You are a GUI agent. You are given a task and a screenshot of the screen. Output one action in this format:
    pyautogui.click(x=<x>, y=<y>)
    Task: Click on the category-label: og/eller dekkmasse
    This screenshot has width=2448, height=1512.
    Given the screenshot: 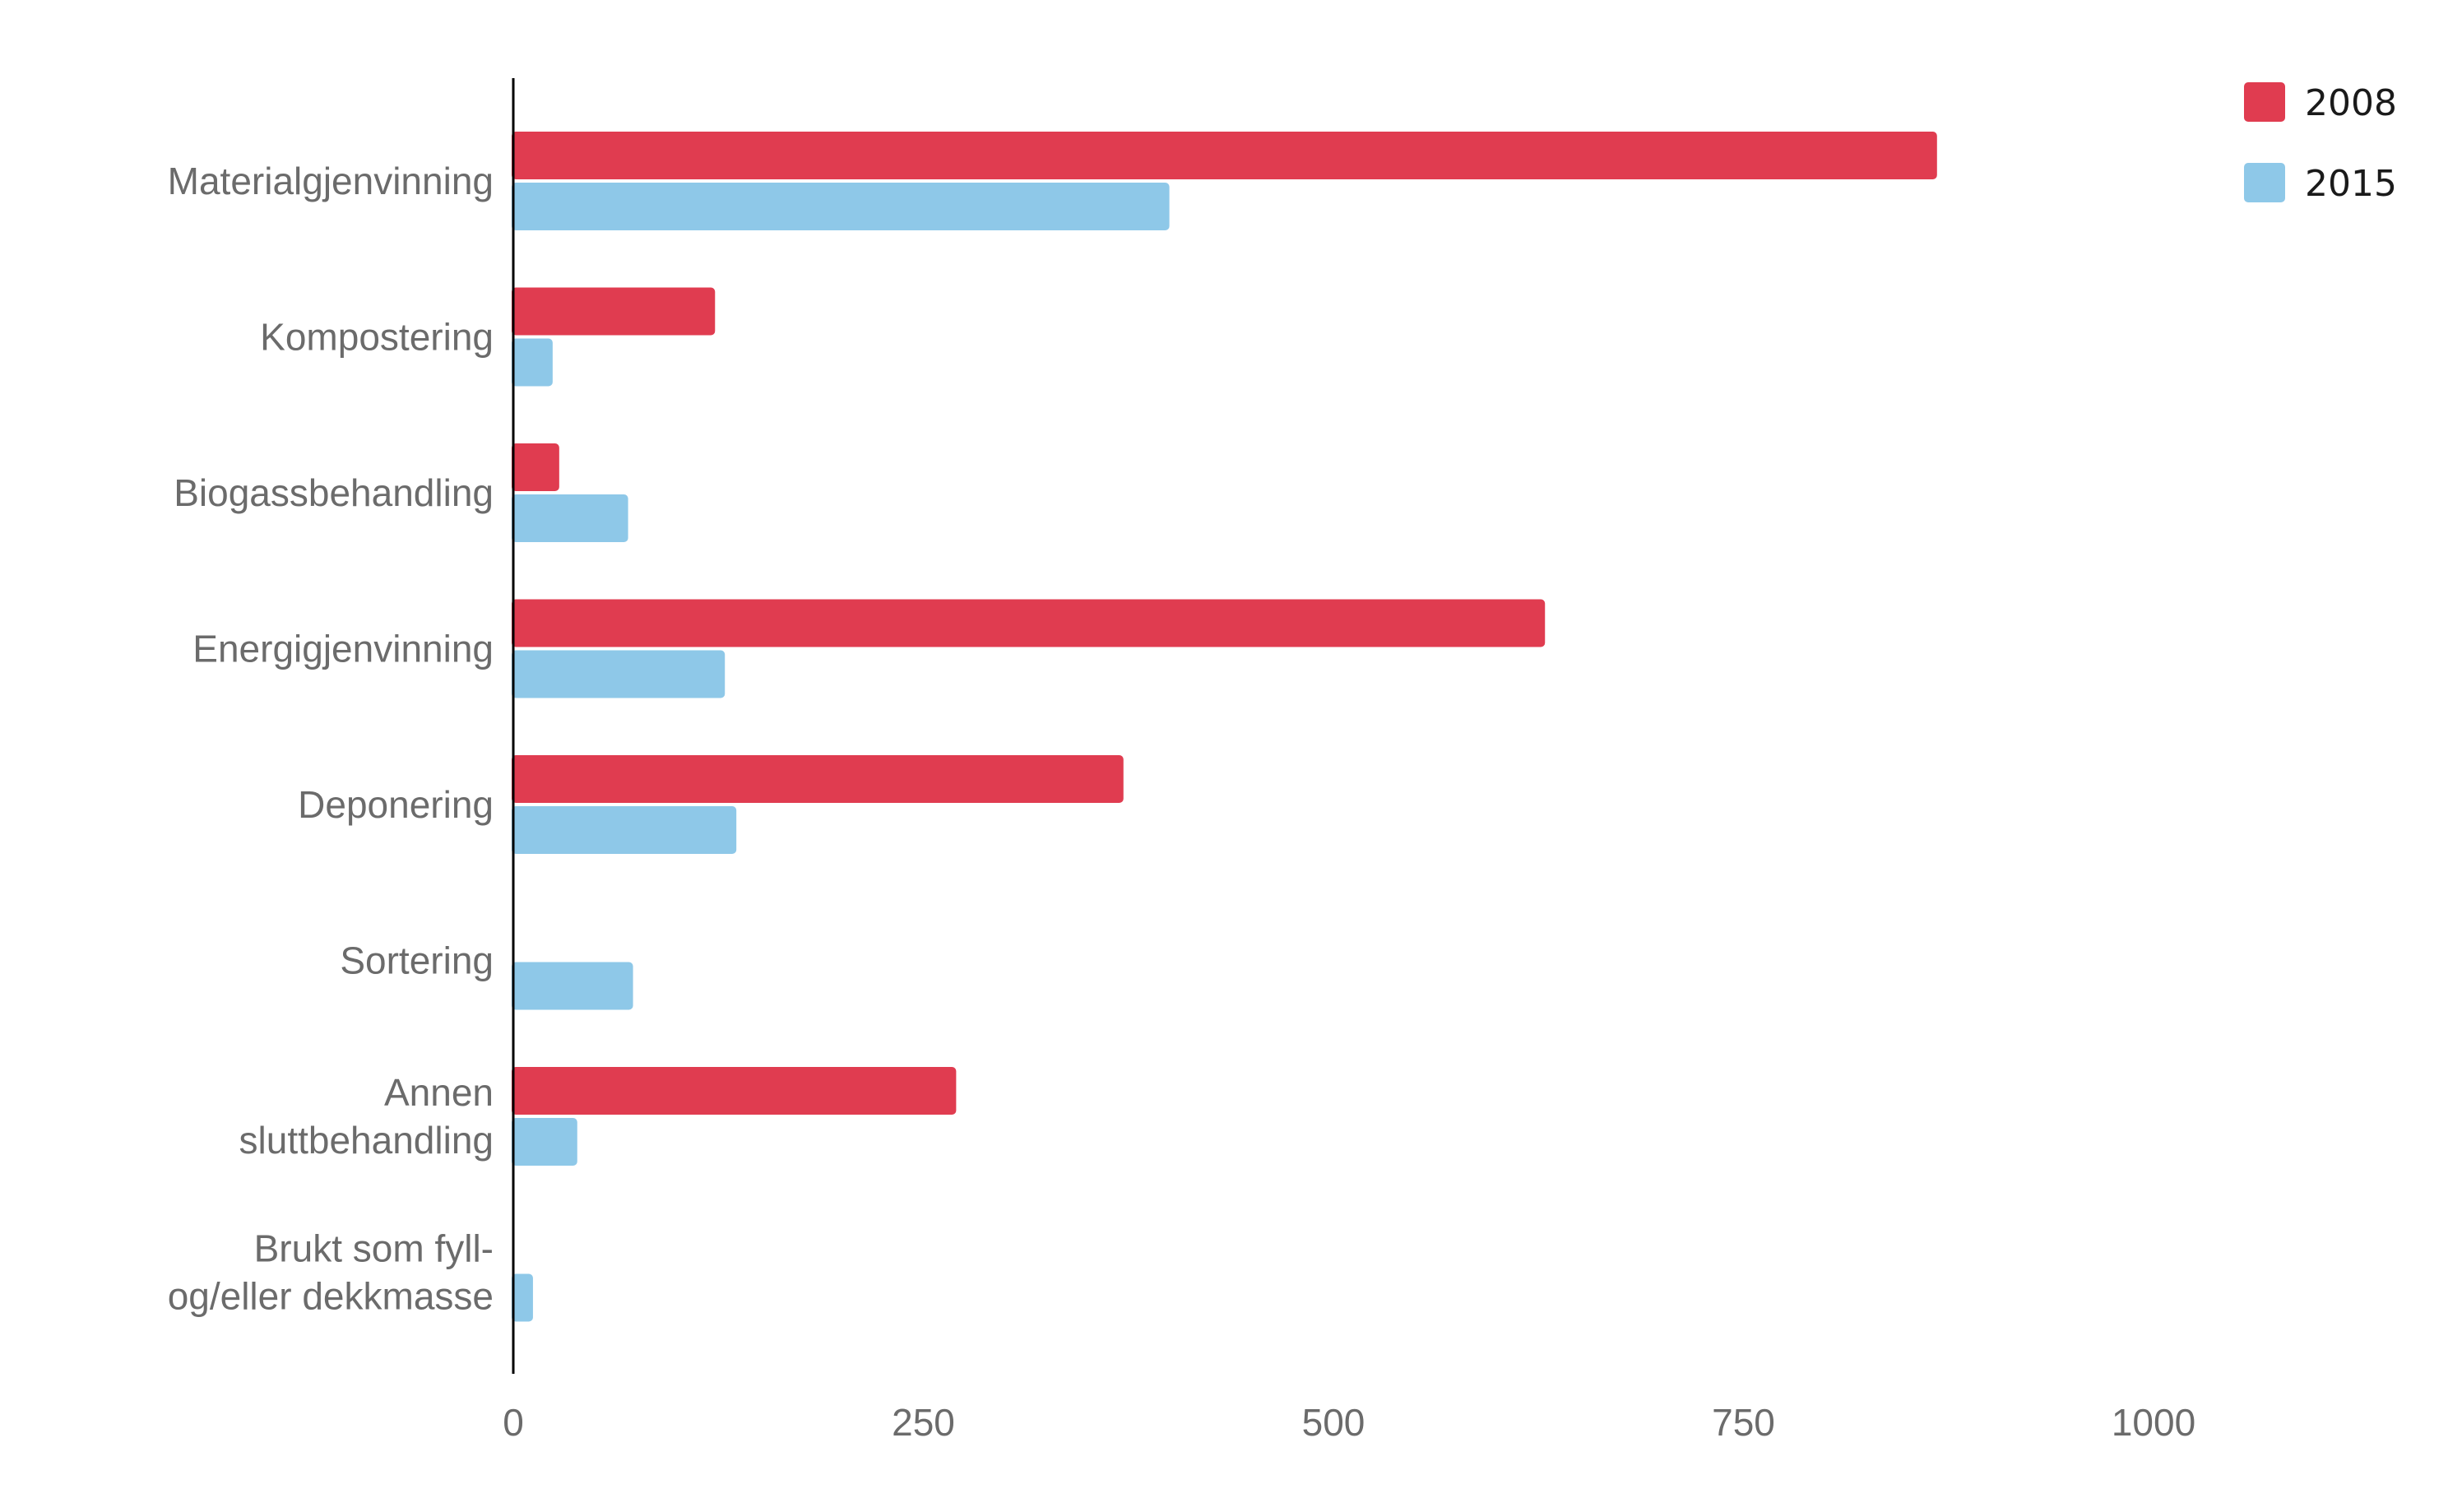 What is the action you would take?
    pyautogui.click(x=331, y=1296)
    